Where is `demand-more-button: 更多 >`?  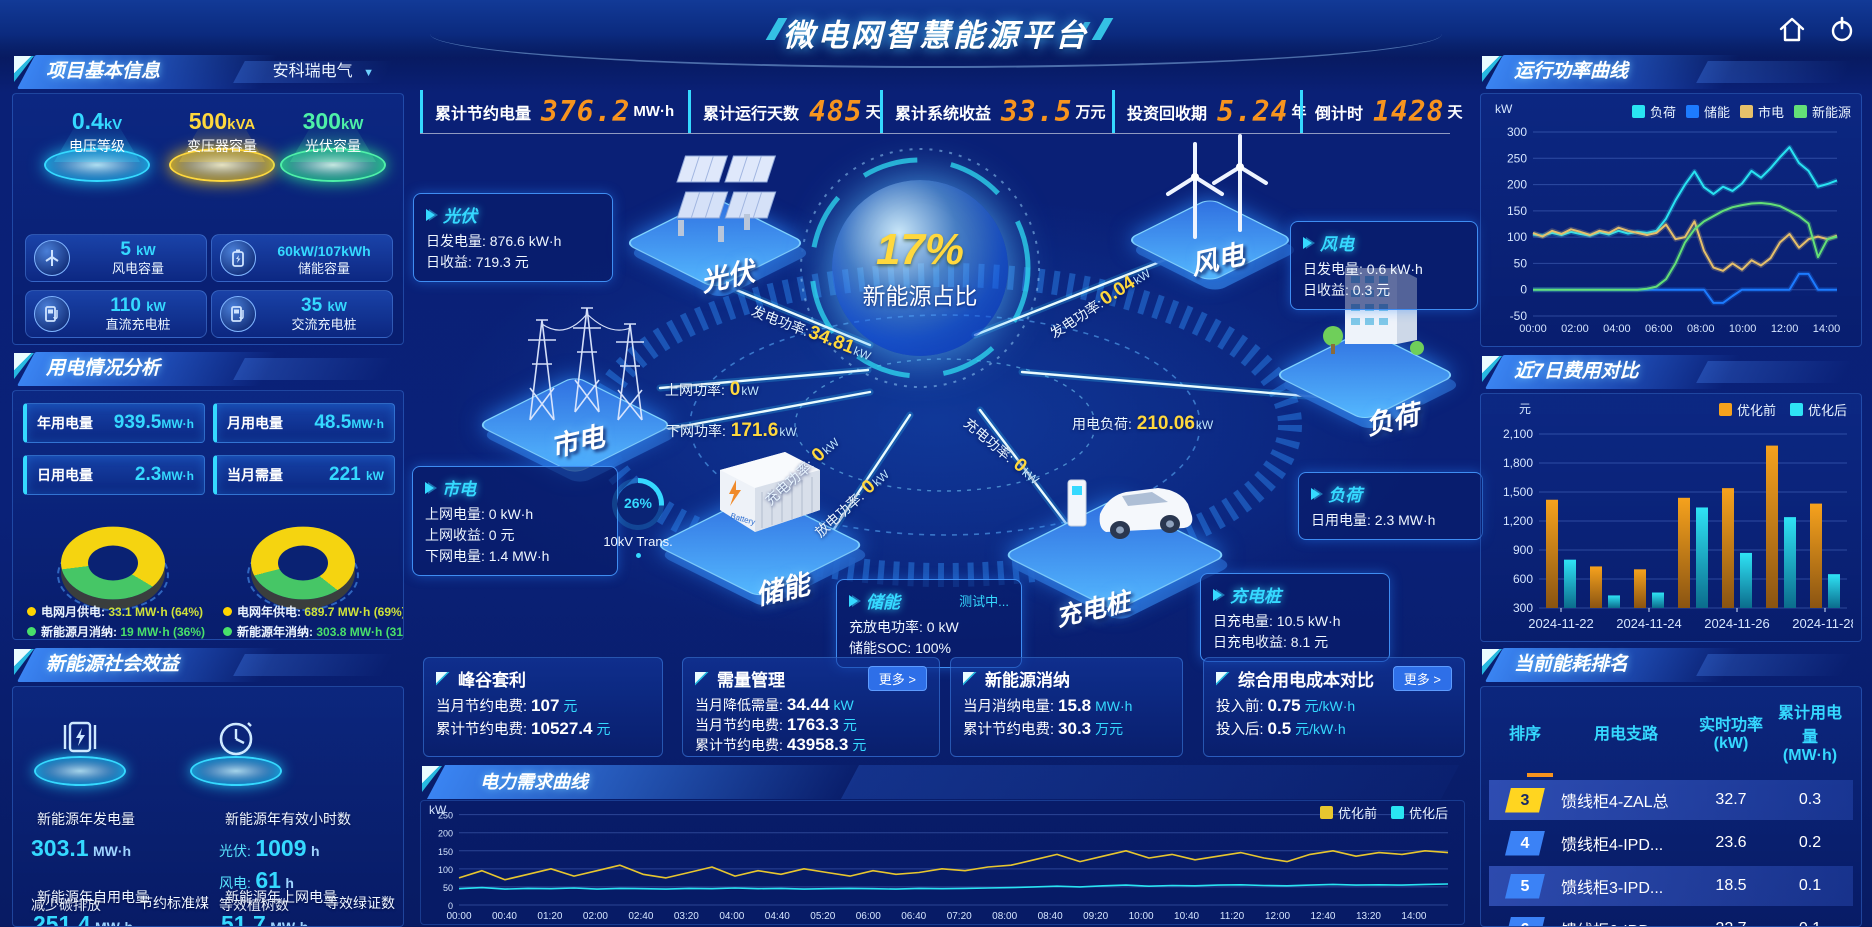 demand-more-button: 更多 > is located at coordinates (897, 678).